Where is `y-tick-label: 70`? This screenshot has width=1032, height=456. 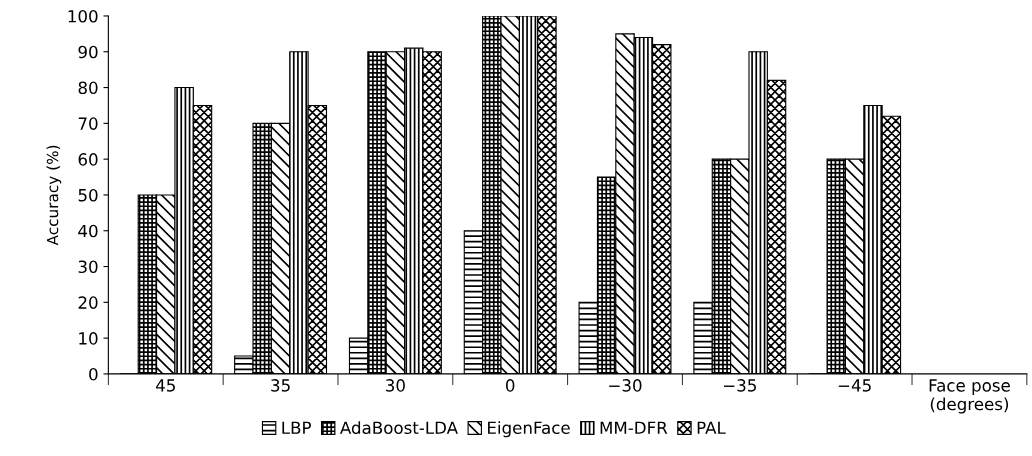
y-tick-label: 70 is located at coordinates (88, 123).